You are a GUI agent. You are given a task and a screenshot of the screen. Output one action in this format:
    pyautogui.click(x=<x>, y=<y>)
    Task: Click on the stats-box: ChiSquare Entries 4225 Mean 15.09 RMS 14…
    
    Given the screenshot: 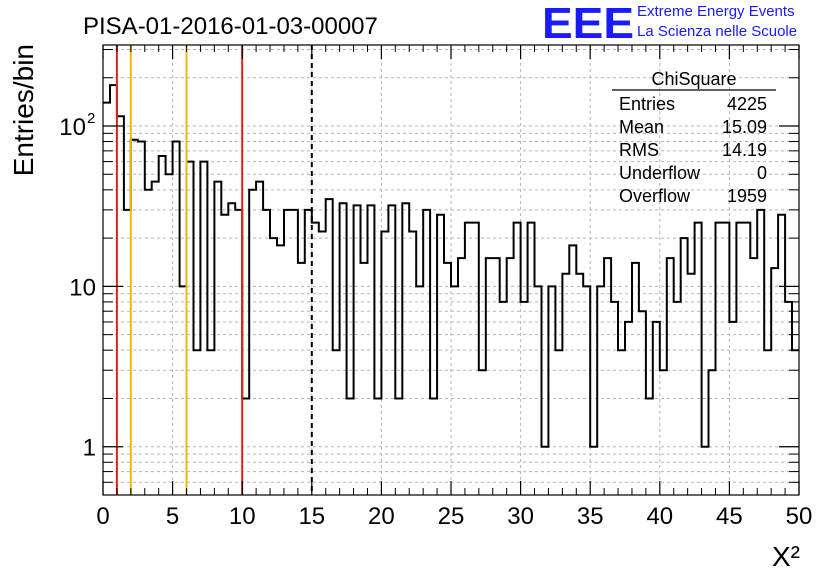 What is the action you would take?
    pyautogui.click(x=694, y=137)
    